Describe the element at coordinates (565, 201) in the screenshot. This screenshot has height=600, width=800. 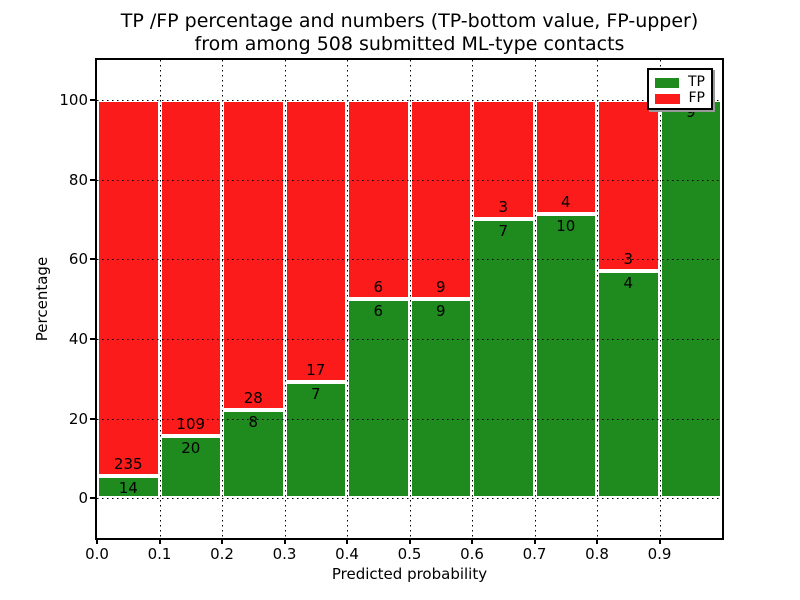
I see `fp-count-label: 4` at that location.